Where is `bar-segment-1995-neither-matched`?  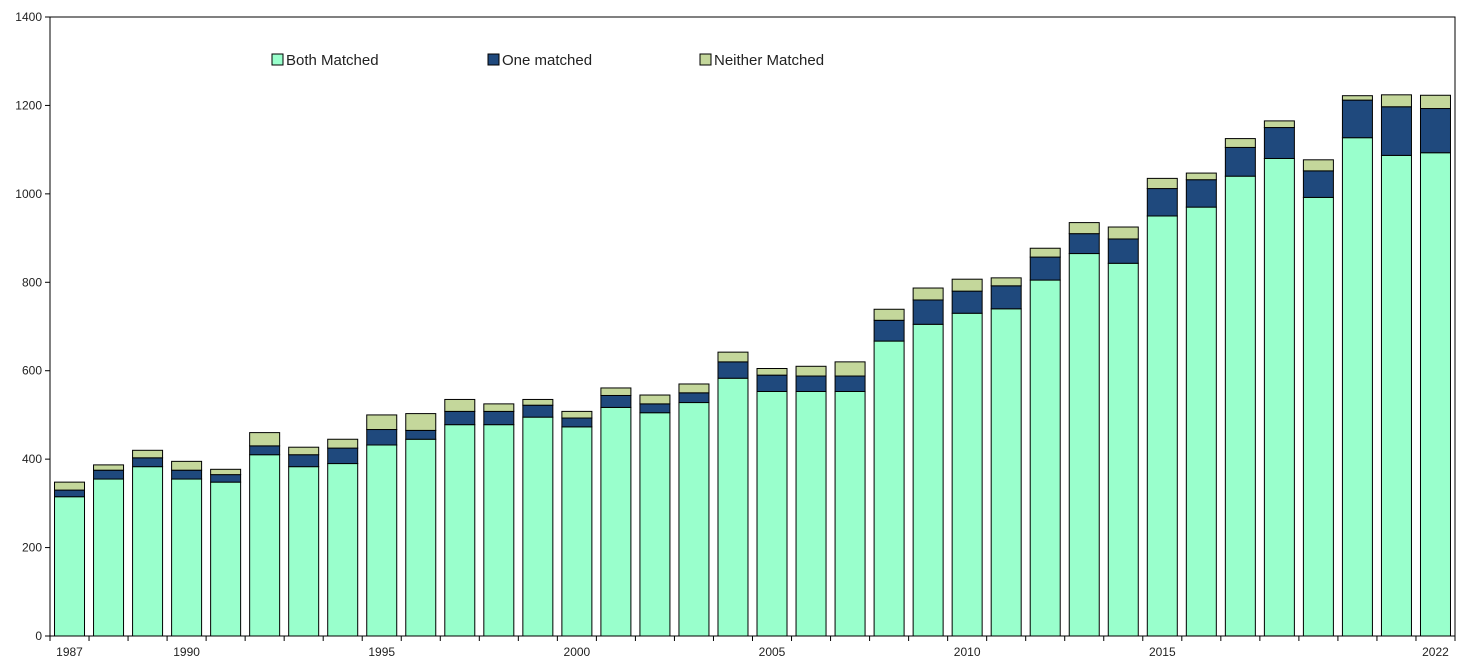
bar-segment-1995-neither-matched is located at coordinates (382, 422).